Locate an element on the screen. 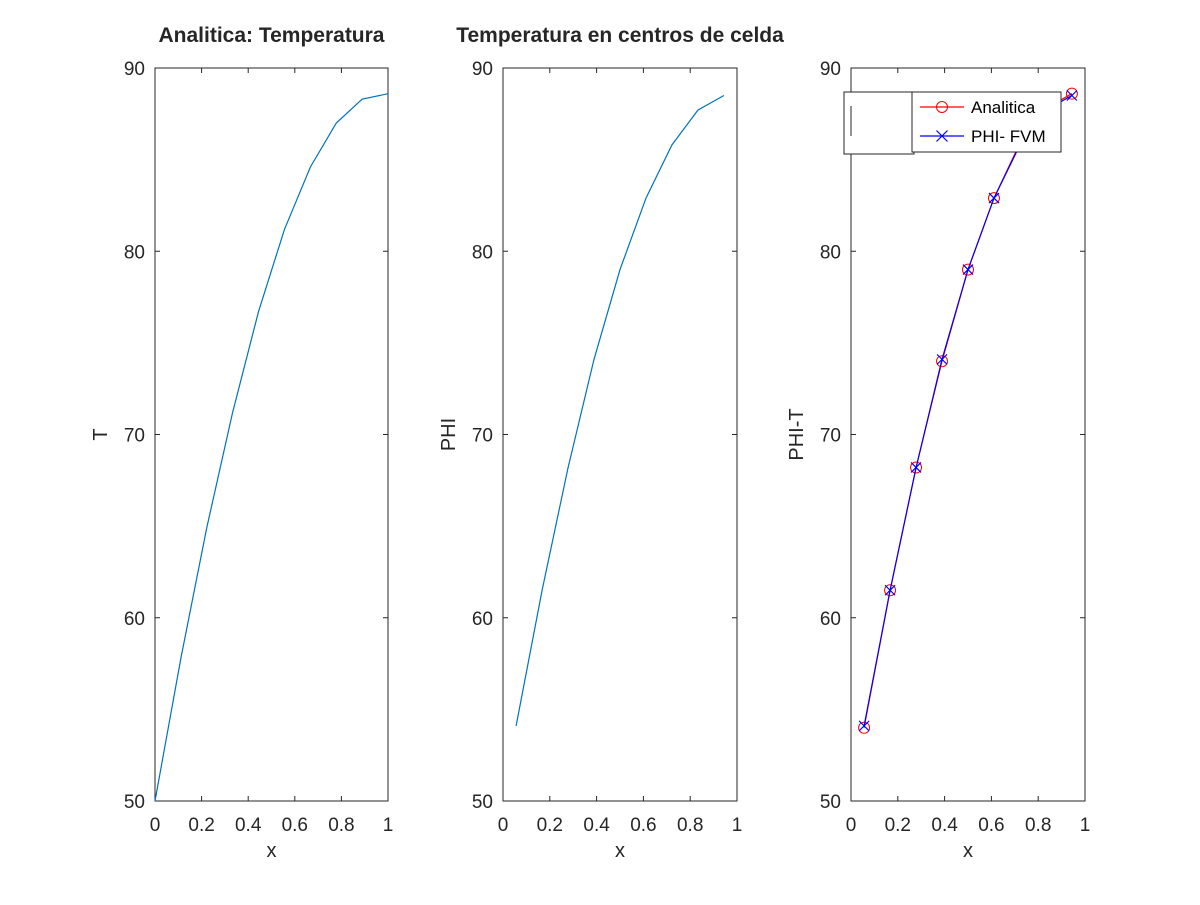 The image size is (1200, 905). y-axis-label: PHI is located at coordinates (449, 434).